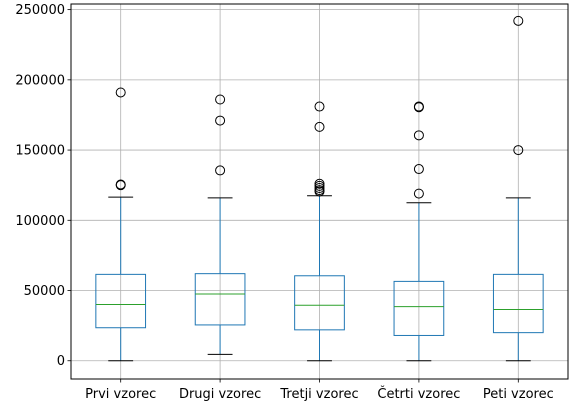  What do you see at coordinates (518, 394) in the screenshot?
I see `x-tick-label: Peti vzorec` at bounding box center [518, 394].